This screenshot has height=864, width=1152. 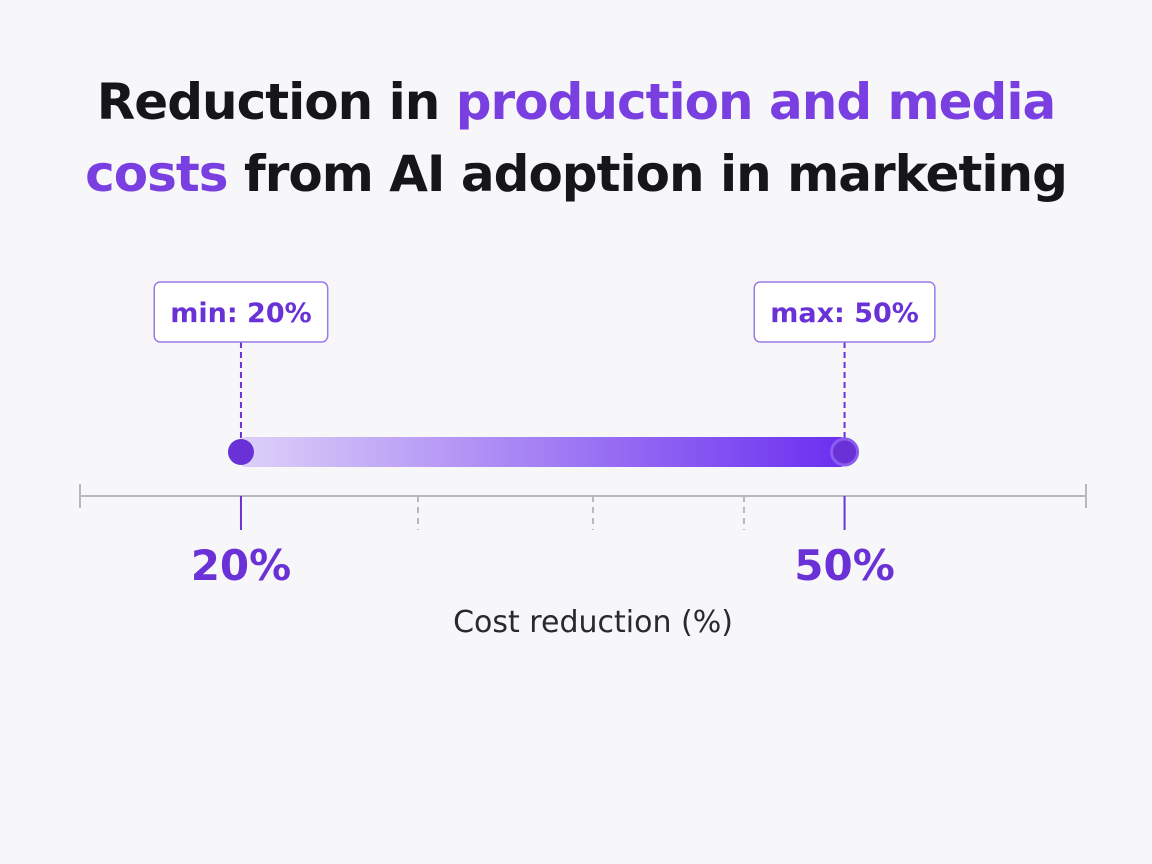 I want to click on max-marker, so click(x=845, y=452).